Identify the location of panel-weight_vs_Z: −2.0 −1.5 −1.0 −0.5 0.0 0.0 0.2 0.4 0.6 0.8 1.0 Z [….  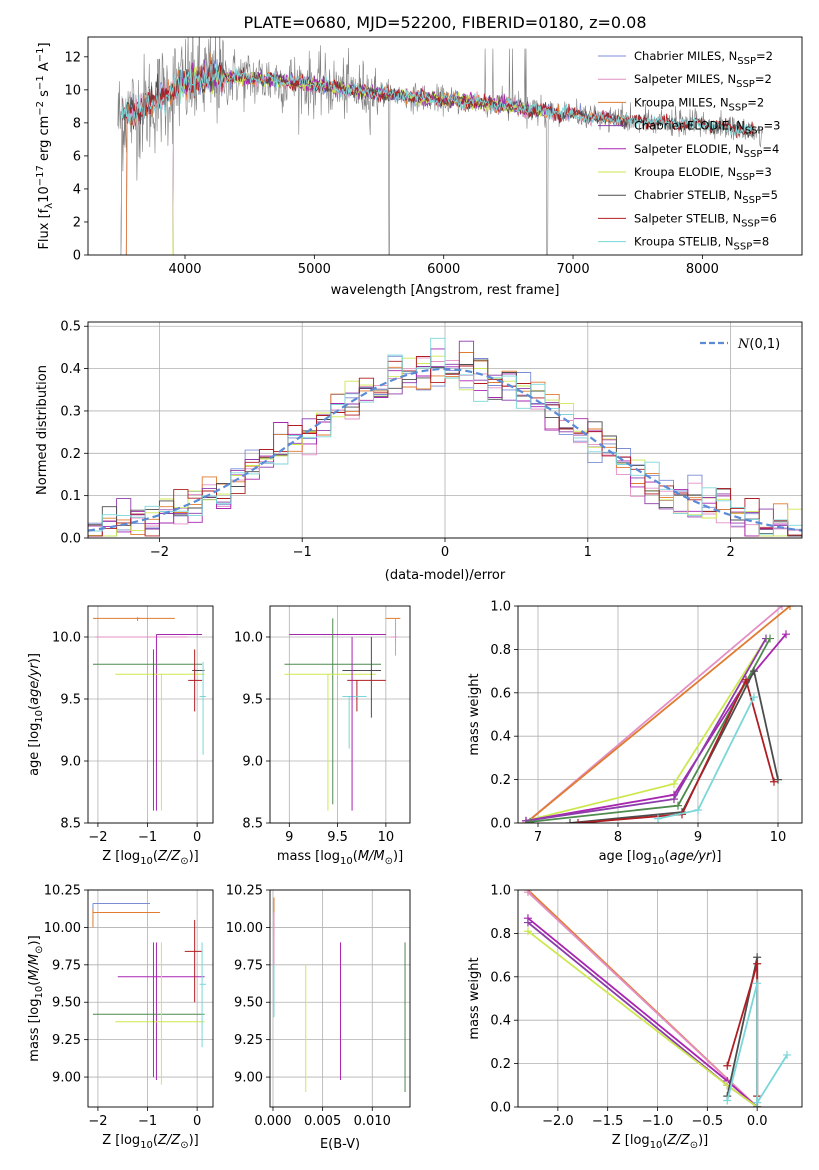
(635, 1017).